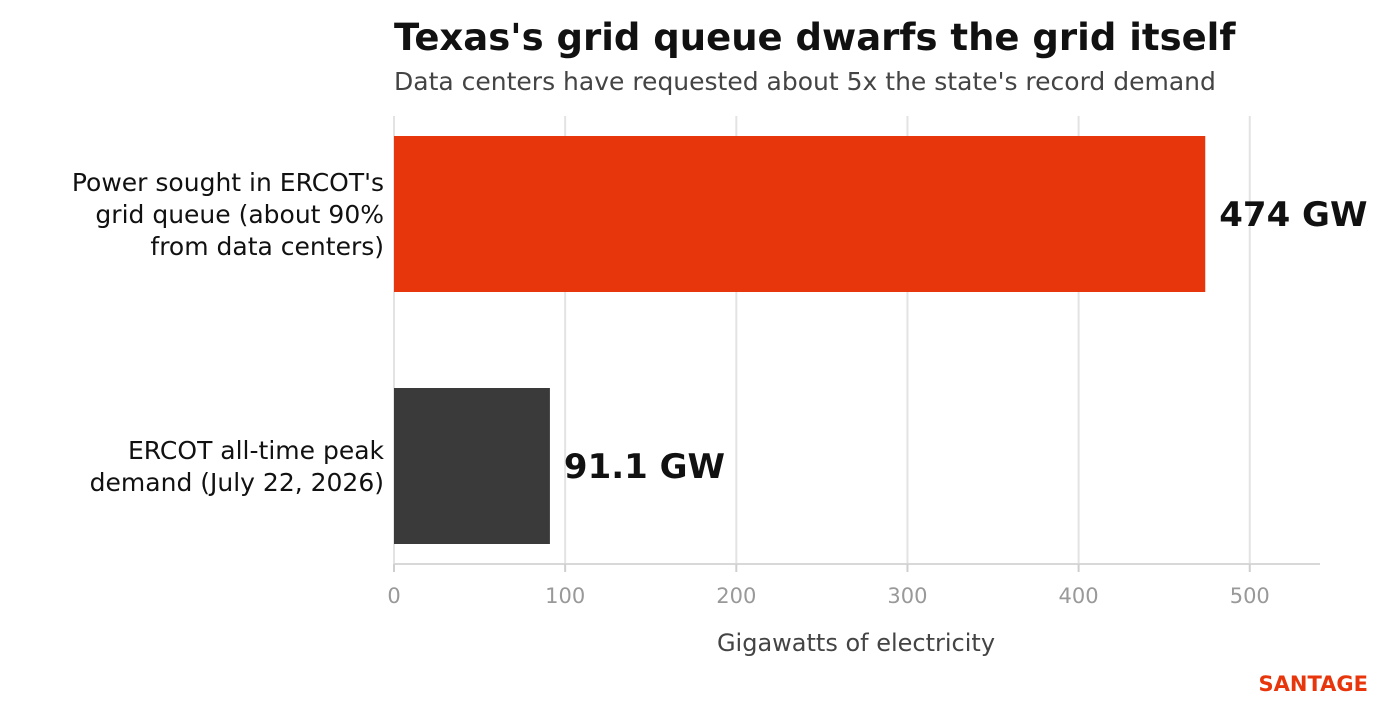 The width and height of the screenshot is (1397, 715). Describe the element at coordinates (267, 246) in the screenshot. I see `category-label-line: from data centers)` at that location.